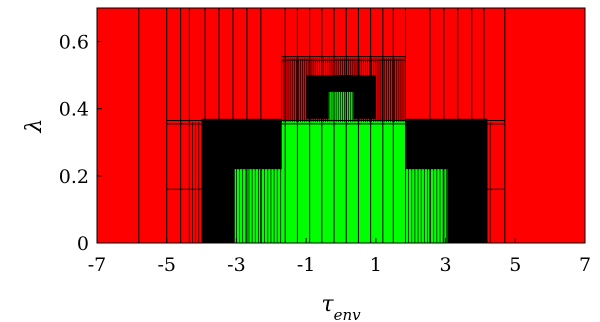 The image size is (600, 322). I want to click on x-tick-label: 7, so click(585, 265).